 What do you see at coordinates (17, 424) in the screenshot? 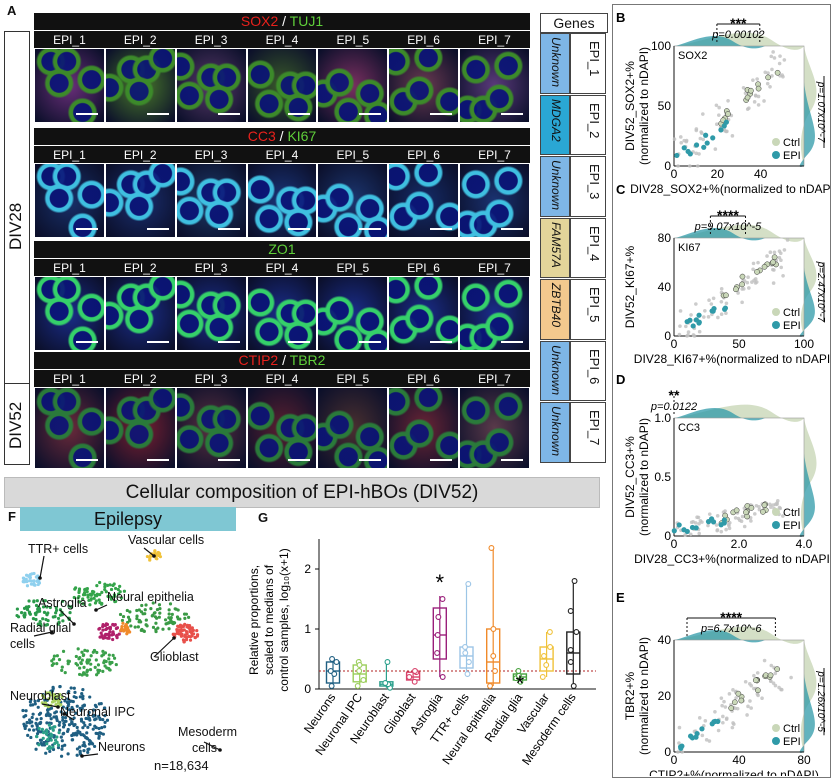
I see `div52-box` at bounding box center [17, 424].